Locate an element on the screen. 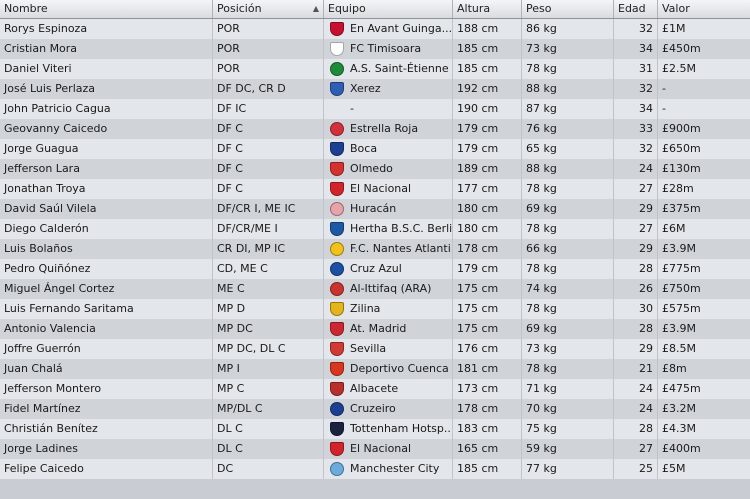 The image size is (750, 499). zilina-crest-icon is located at coordinates (337, 309).